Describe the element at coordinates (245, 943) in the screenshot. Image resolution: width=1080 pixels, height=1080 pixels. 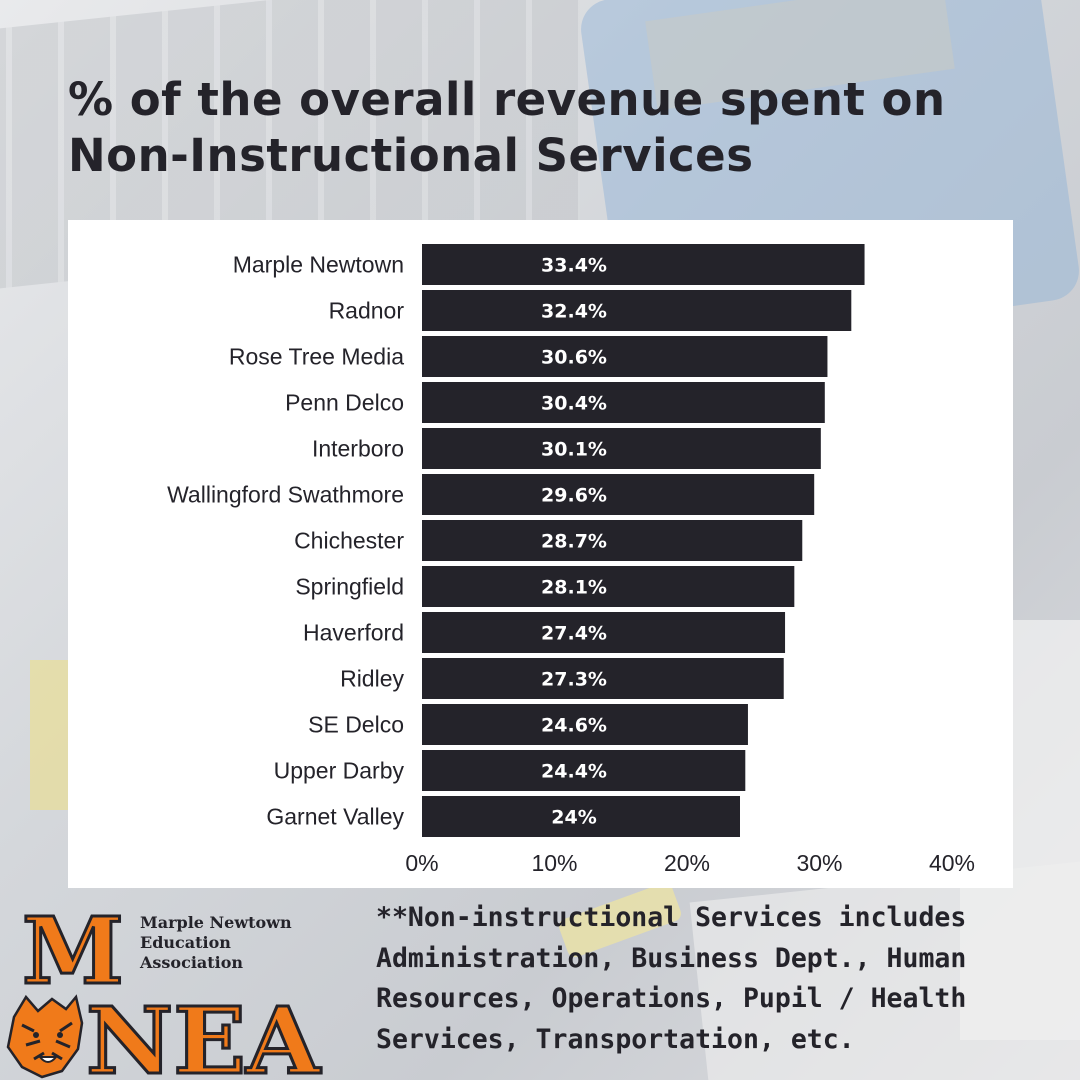
I see `logo-org-name: Marple Newtown Education Association` at that location.